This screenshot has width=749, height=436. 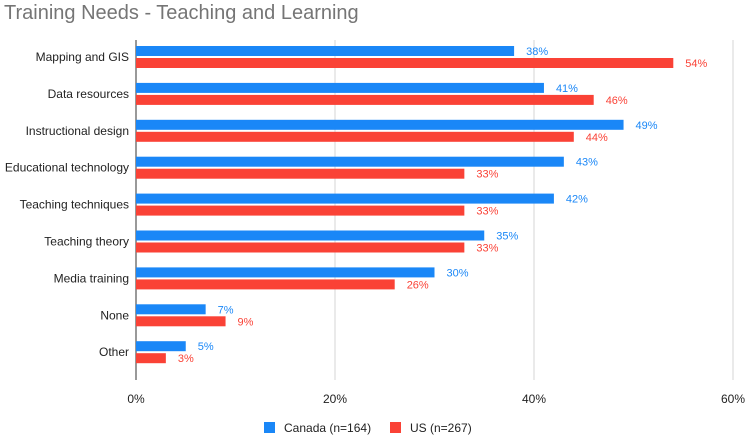 I want to click on data-label: 30%, so click(x=458, y=273).